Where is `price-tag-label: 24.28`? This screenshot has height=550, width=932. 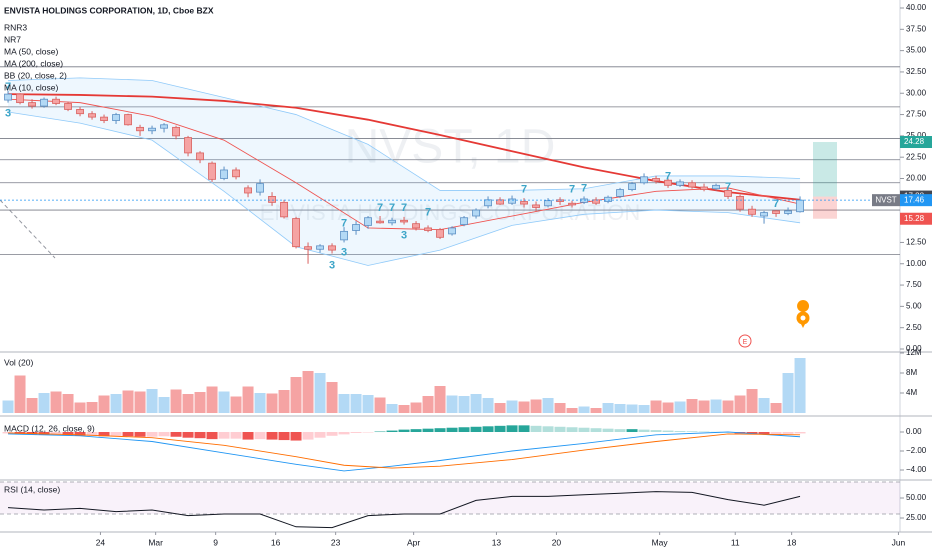
price-tag-label: 24.28 is located at coordinates (914, 141).